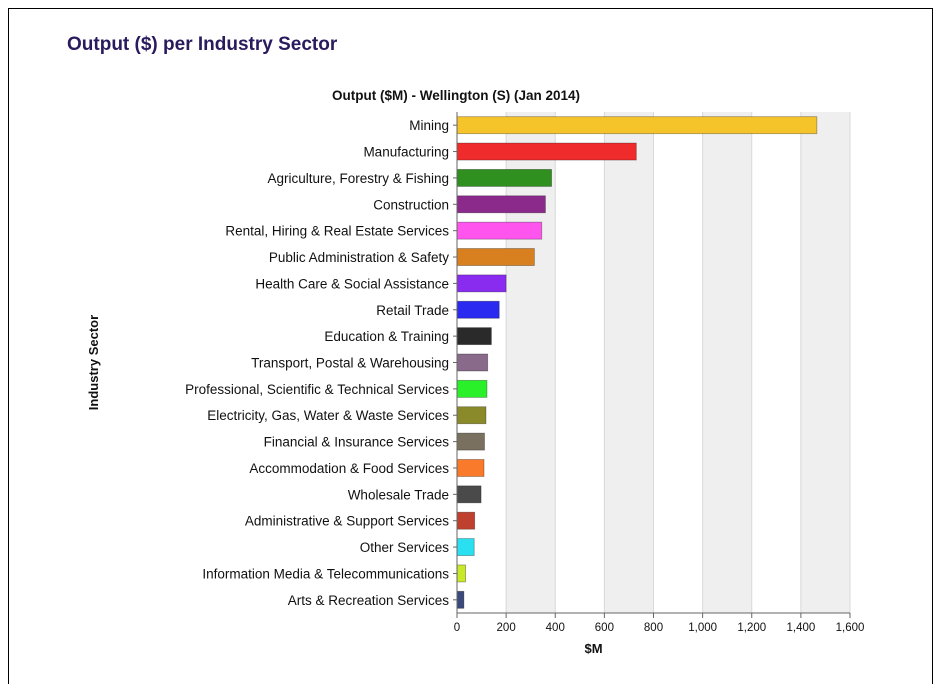  I want to click on category-label: Accommodation & Food Services, so click(349, 468).